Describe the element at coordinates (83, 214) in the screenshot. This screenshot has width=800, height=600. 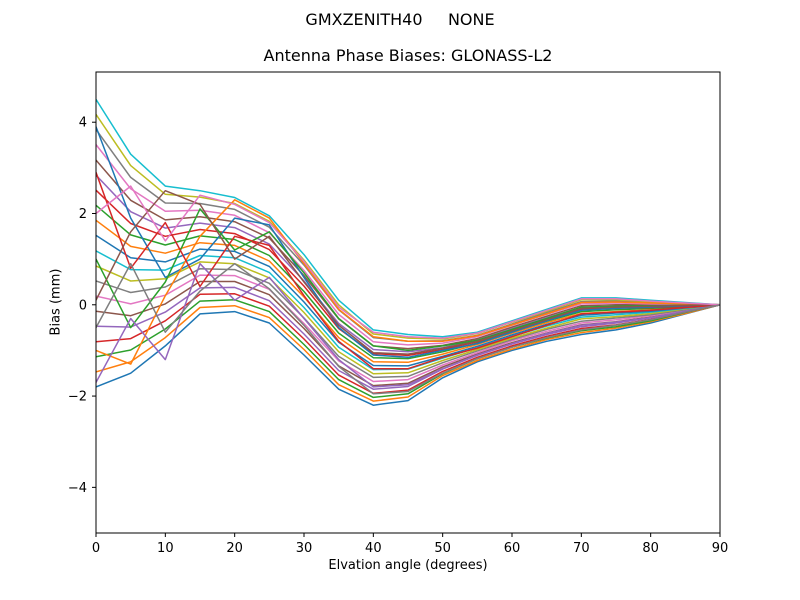
I see `y-tick-label: 2` at that location.